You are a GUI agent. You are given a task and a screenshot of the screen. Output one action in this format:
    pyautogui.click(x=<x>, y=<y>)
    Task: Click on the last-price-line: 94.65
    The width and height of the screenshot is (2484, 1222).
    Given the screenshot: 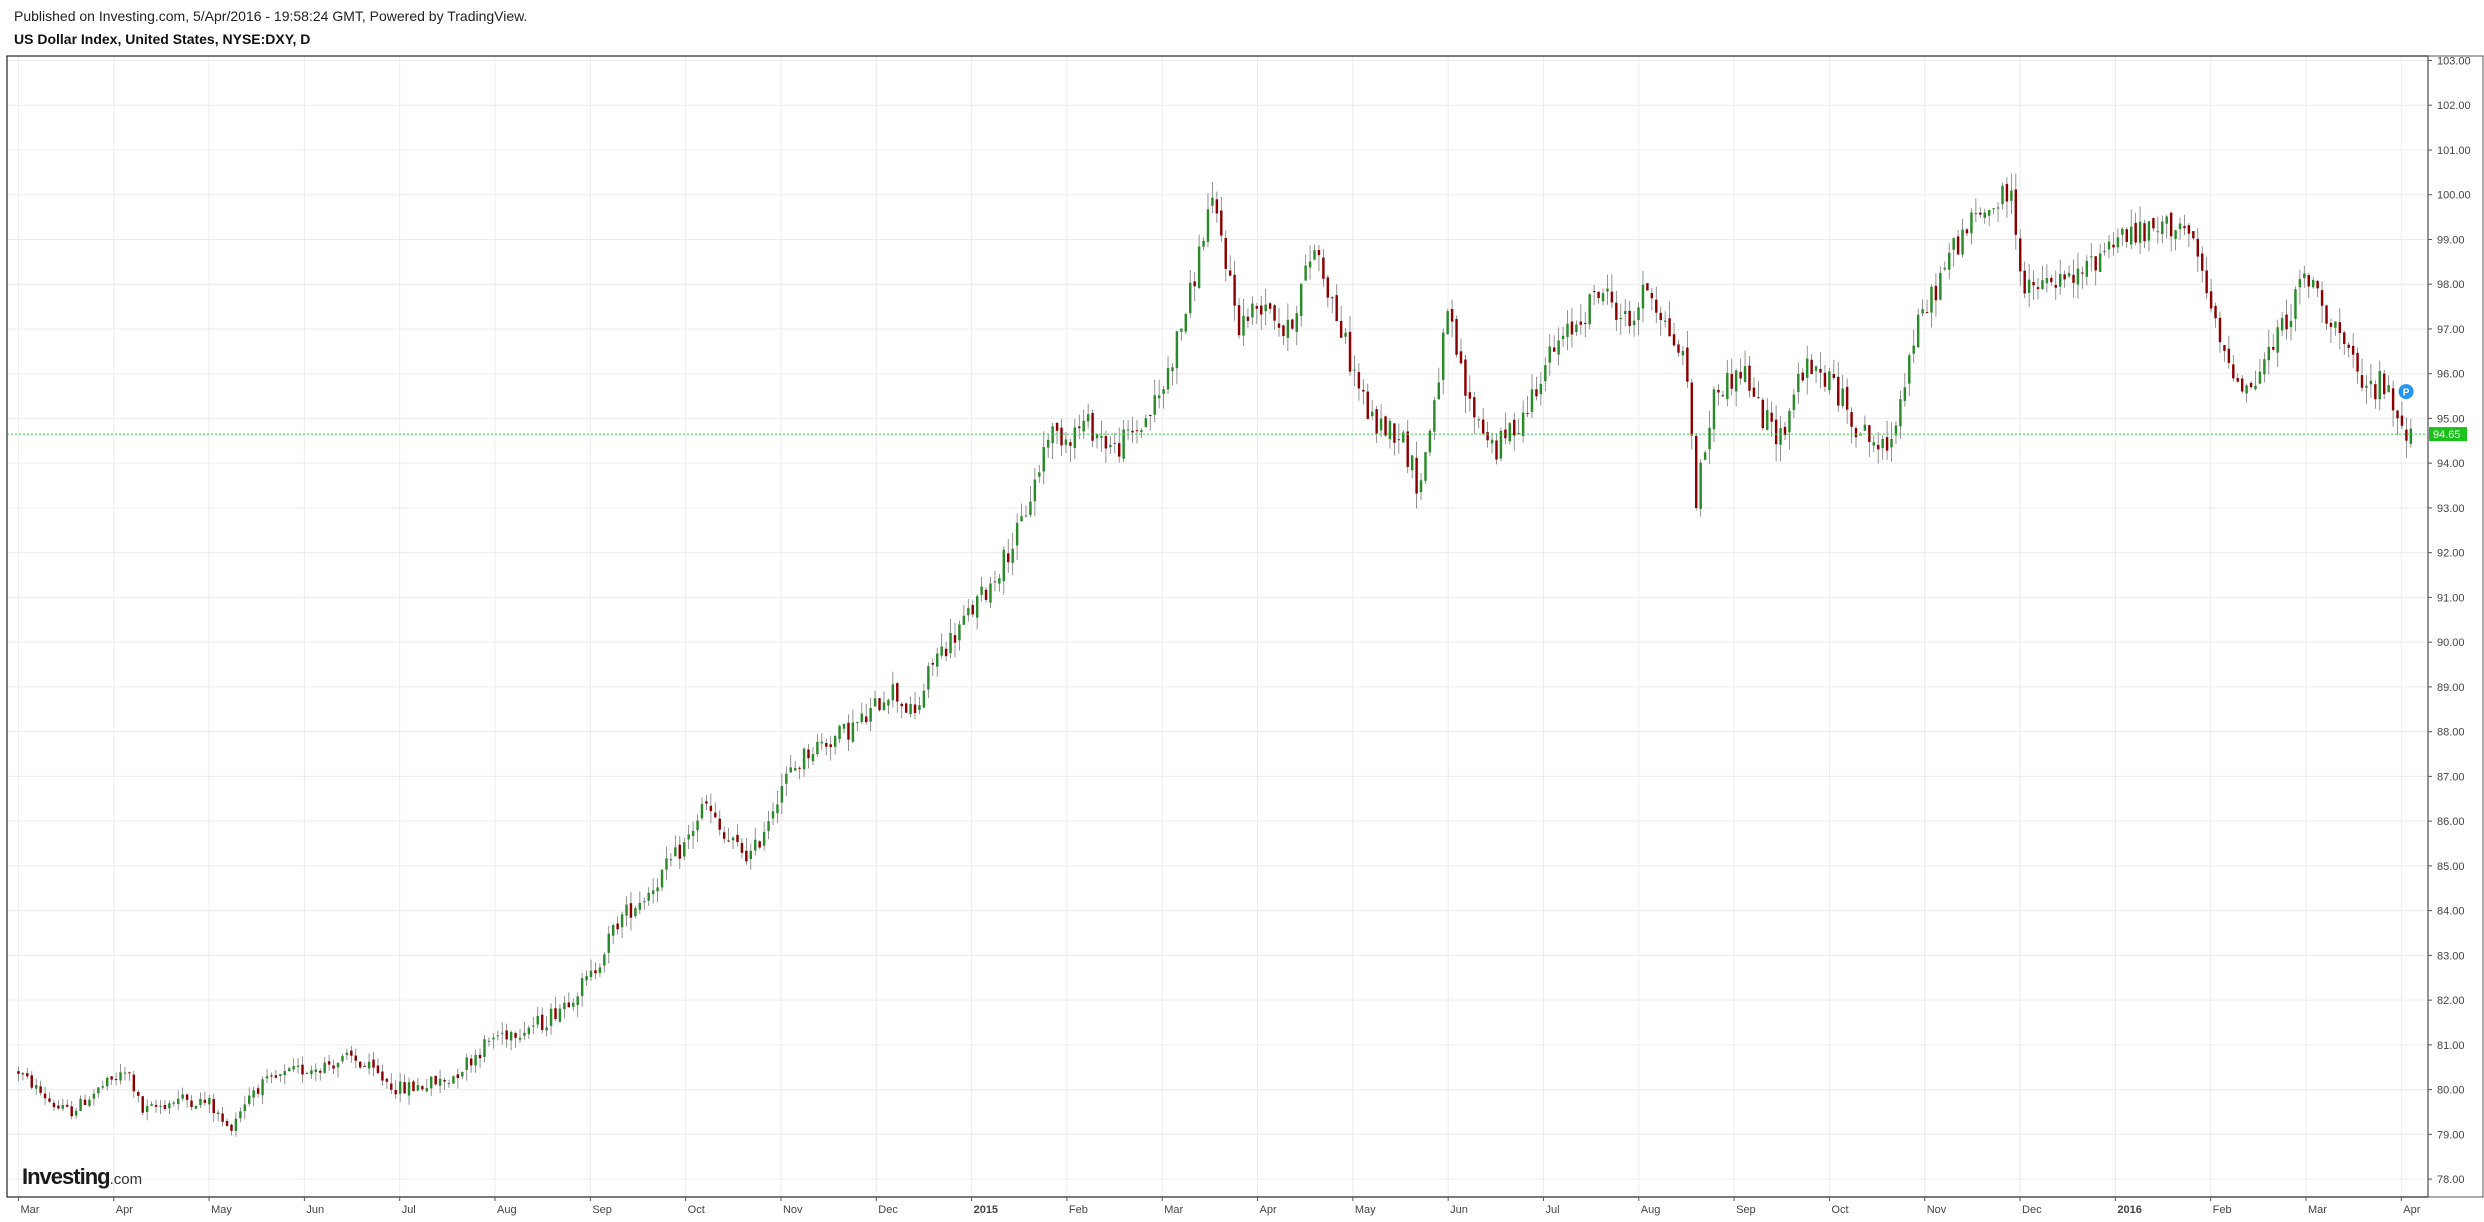 What is the action you would take?
    pyautogui.click(x=1237, y=434)
    